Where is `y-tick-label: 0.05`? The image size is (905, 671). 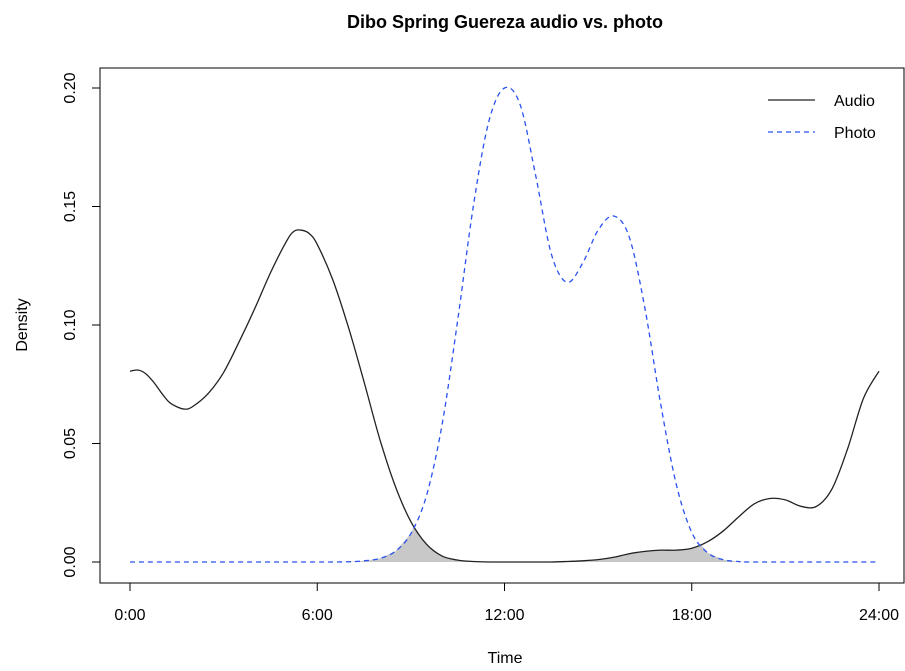
y-tick-label: 0.05 is located at coordinates (70, 443).